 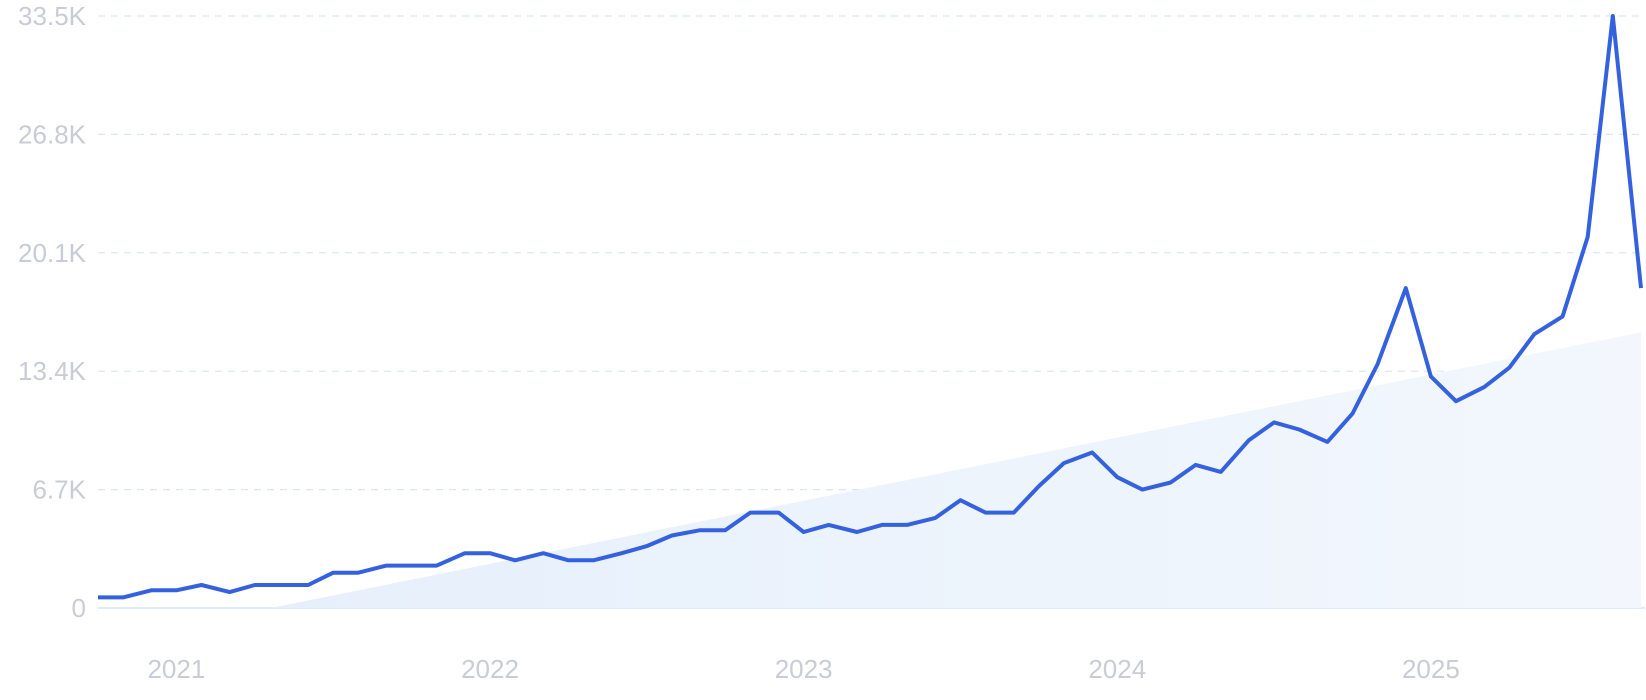 What do you see at coordinates (52, 16) in the screenshot?
I see `y-tick-label: 33.5K` at bounding box center [52, 16].